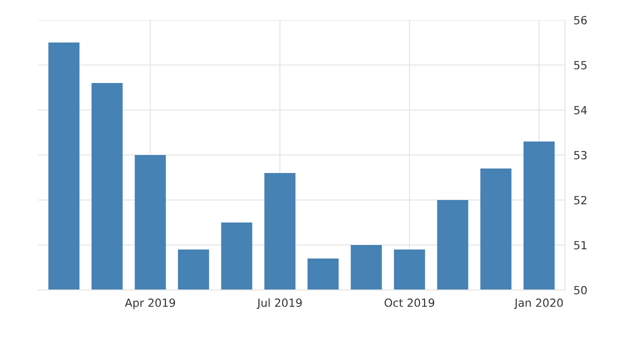 The height and width of the screenshot is (350, 630). Describe the element at coordinates (279, 303) in the screenshot. I see `x-tick-label: Jul 2019` at that location.